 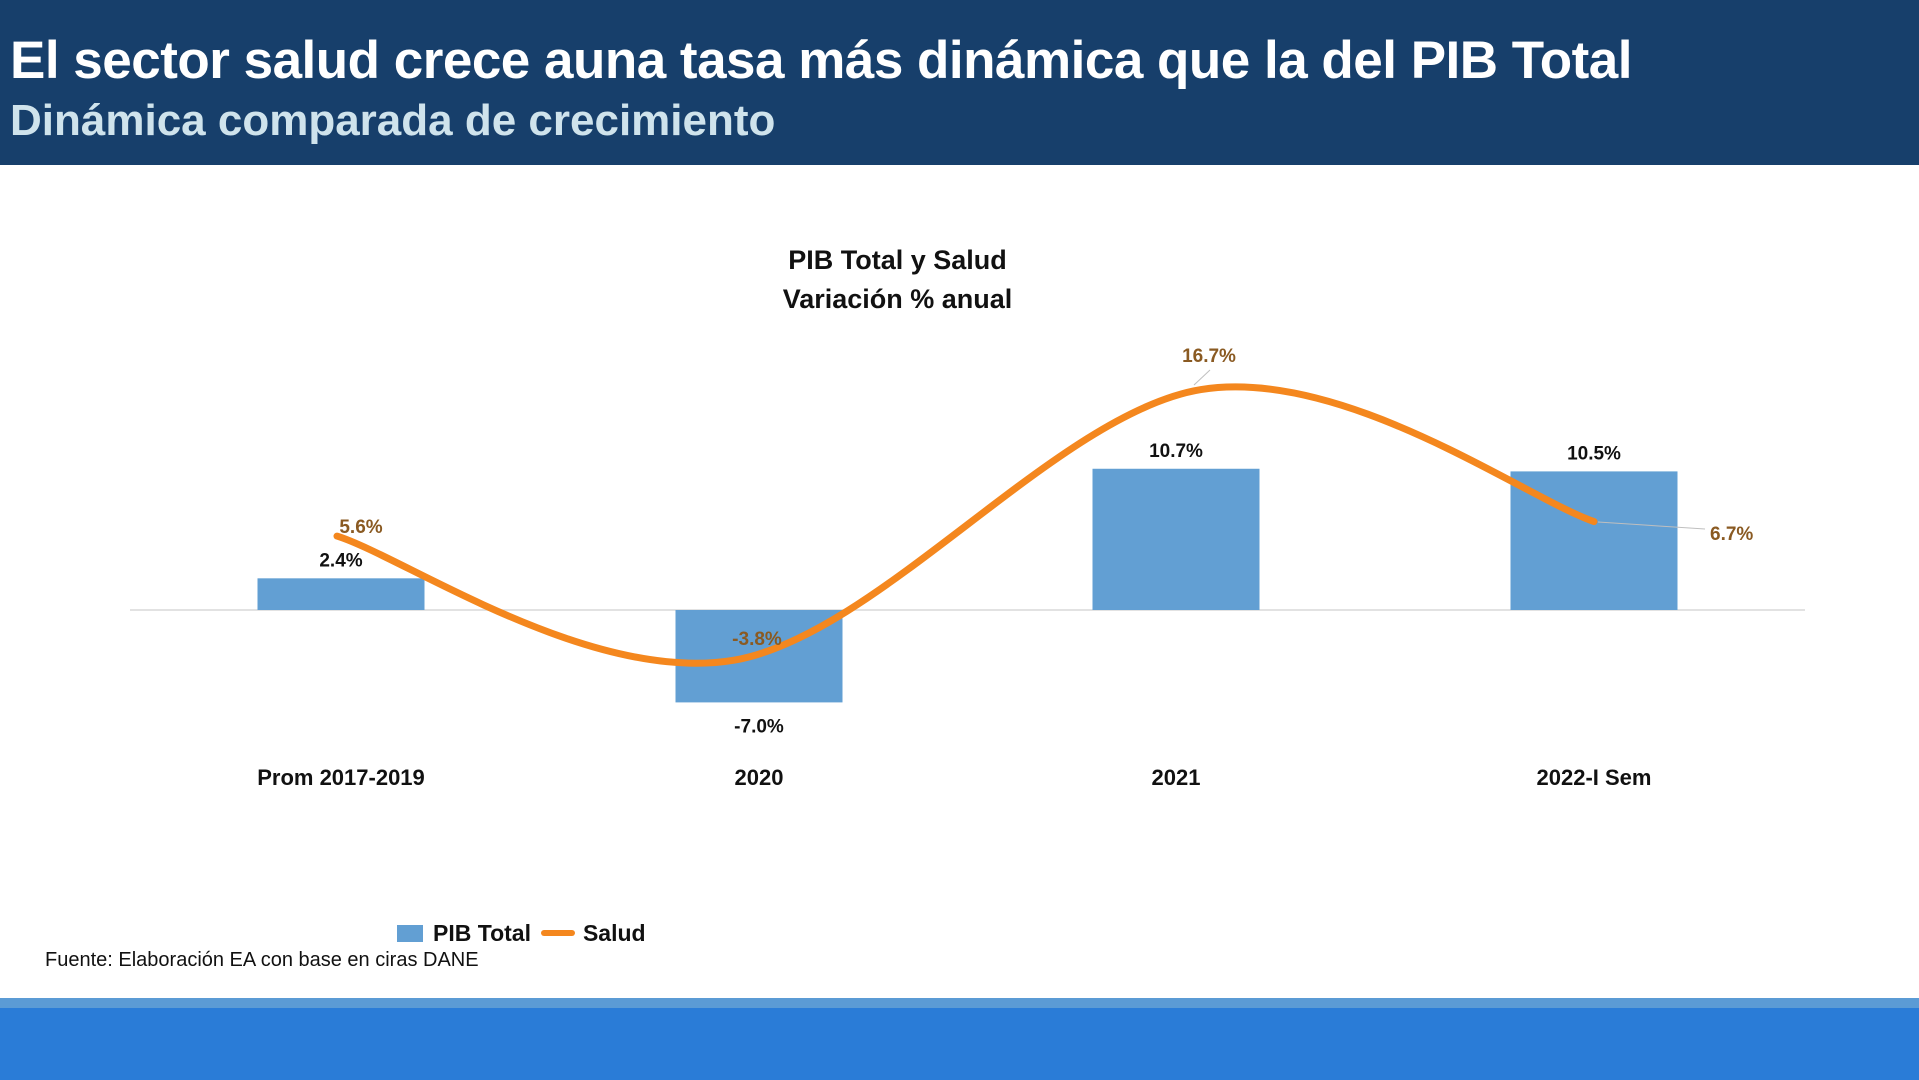 I want to click on category-label: Prom 2017-2019, so click(x=341, y=777).